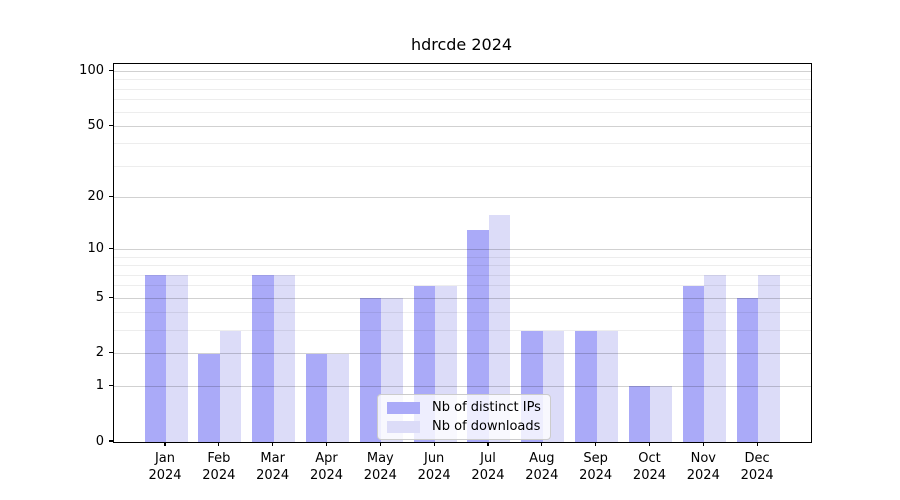 Image resolution: width=900 pixels, height=500 pixels. Describe the element at coordinates (273, 467) in the screenshot. I see `x-tick-label: Mar 2024` at that location.